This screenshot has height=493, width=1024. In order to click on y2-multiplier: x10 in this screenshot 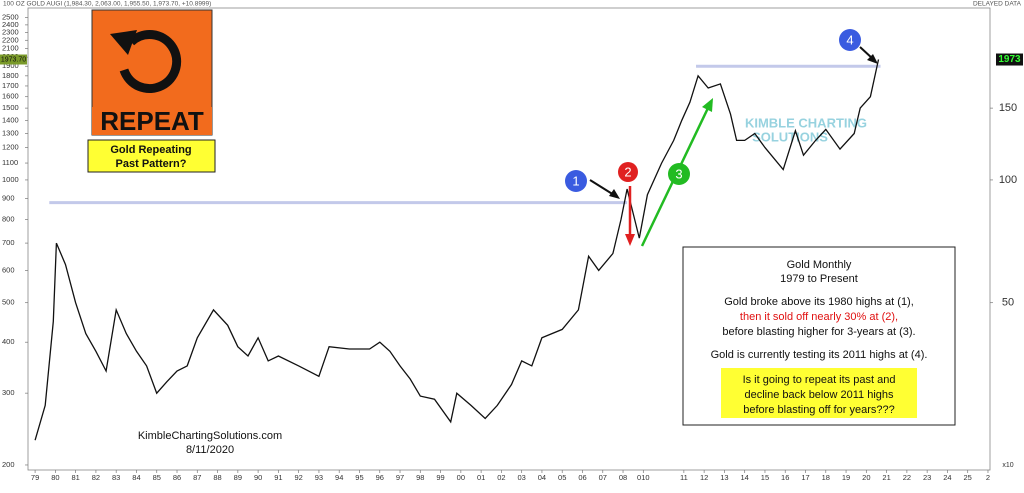, I will do `click(1007, 465)`.